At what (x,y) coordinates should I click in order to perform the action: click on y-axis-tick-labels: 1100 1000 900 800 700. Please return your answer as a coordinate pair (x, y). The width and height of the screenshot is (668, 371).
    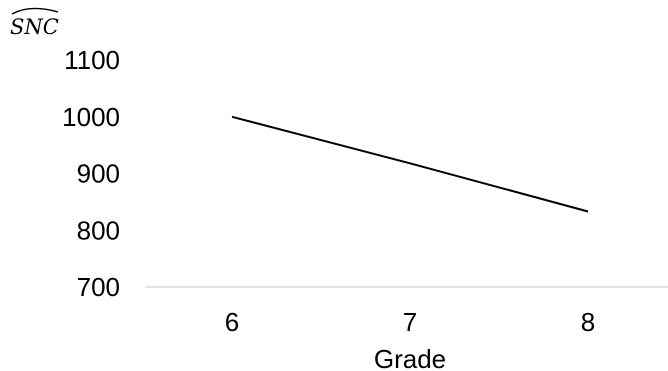
    Looking at the image, I should click on (91, 173).